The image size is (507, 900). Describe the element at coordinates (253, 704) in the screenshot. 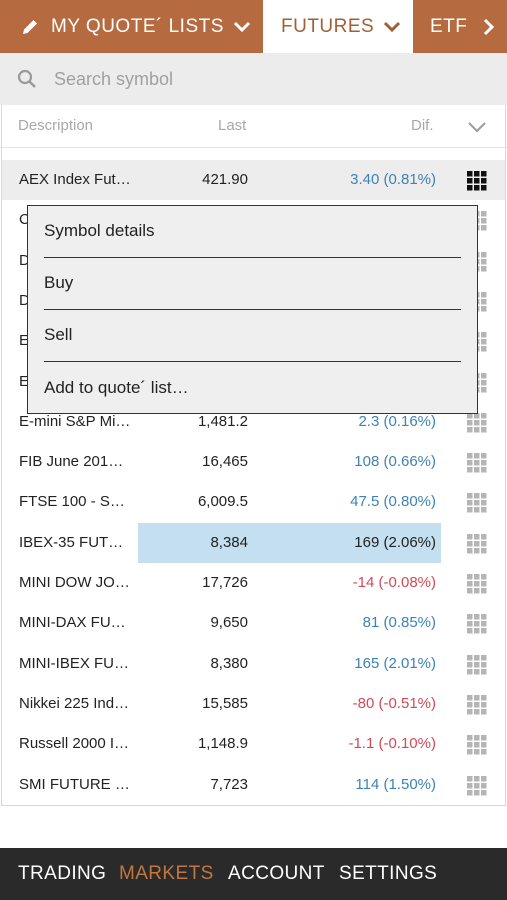

I see `table-row: Nikkei 225 Ind… 15,585 -80 (-0.51%)` at that location.